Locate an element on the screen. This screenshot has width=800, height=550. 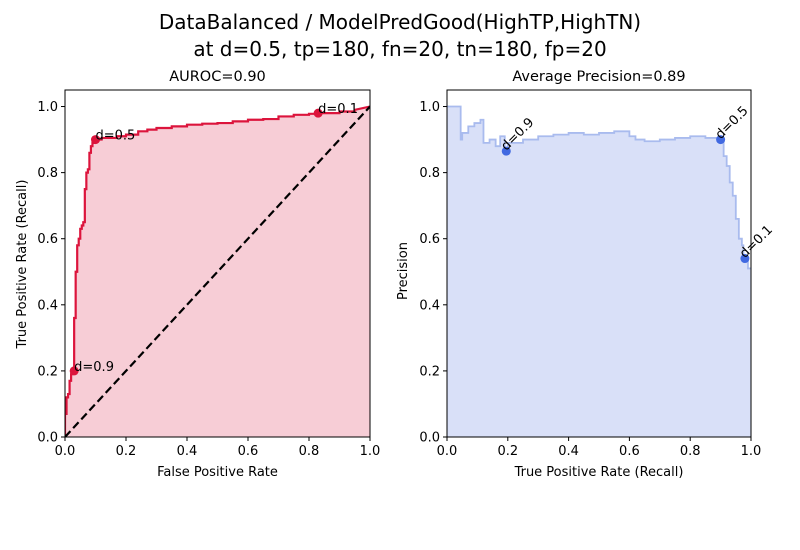
roc-y-tick-label: 0.4 is located at coordinates (47, 305).